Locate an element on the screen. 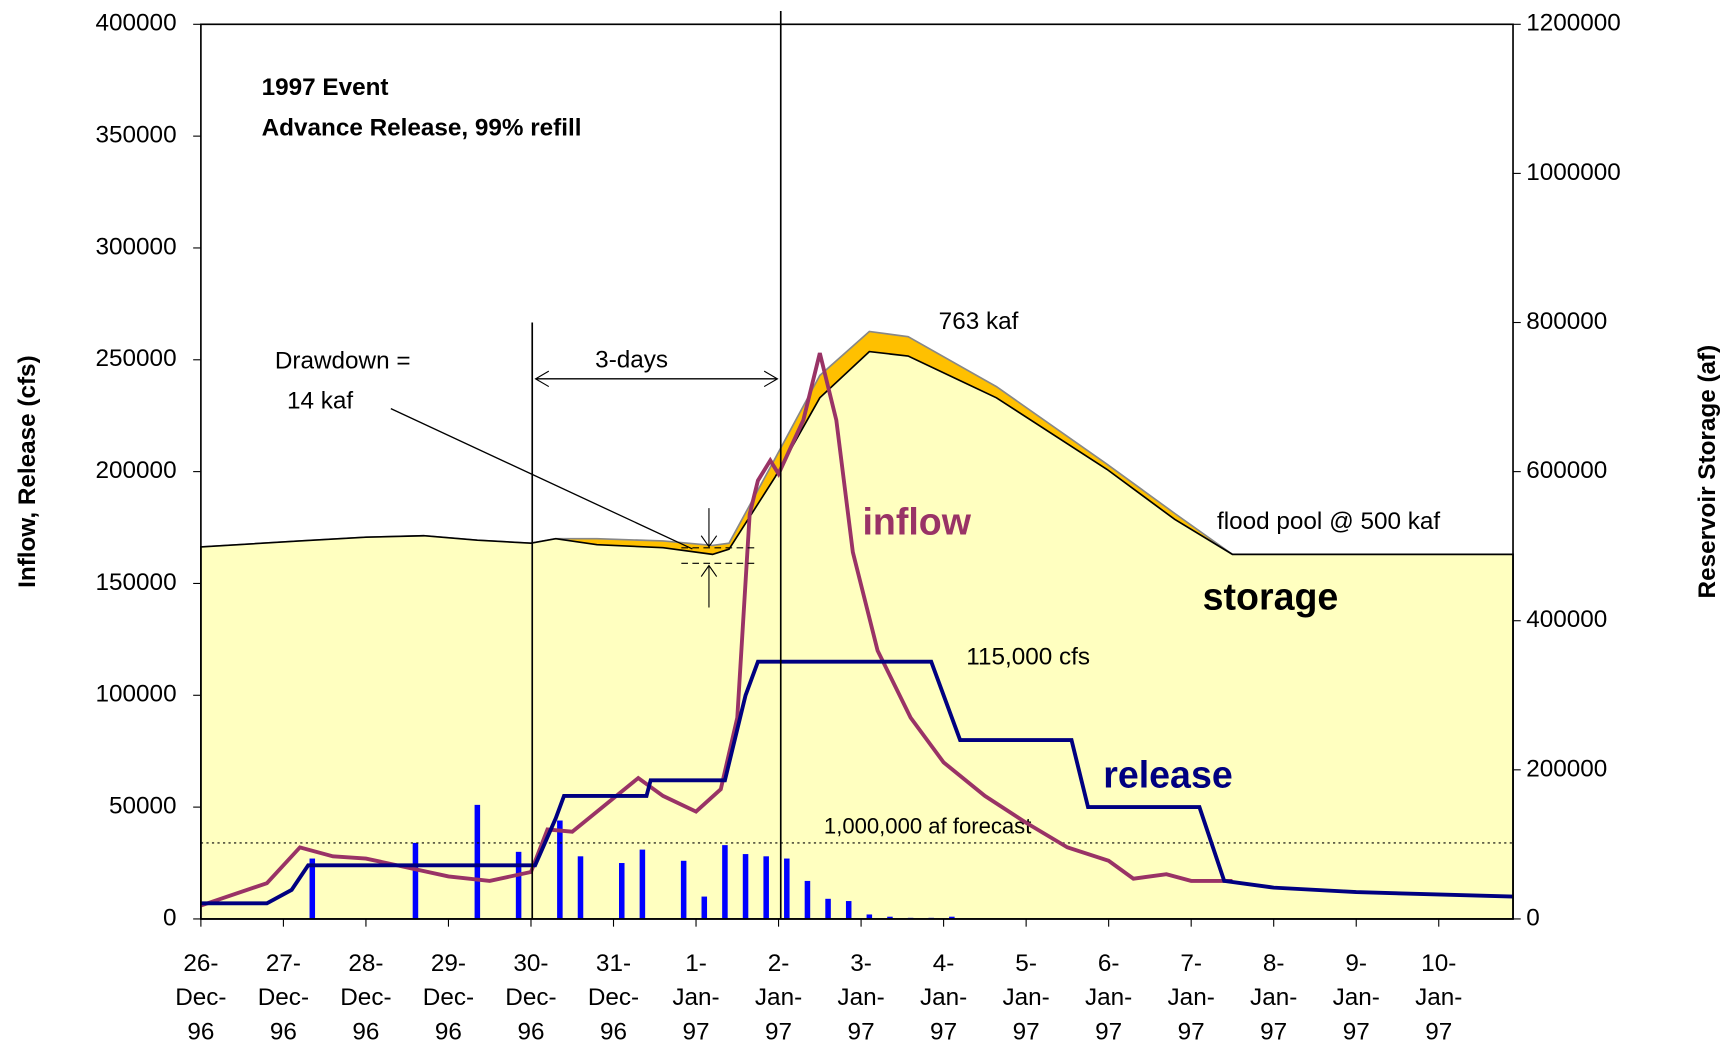 This screenshot has height=1062, width=1736. annotation: 3-days is located at coordinates (631, 360).